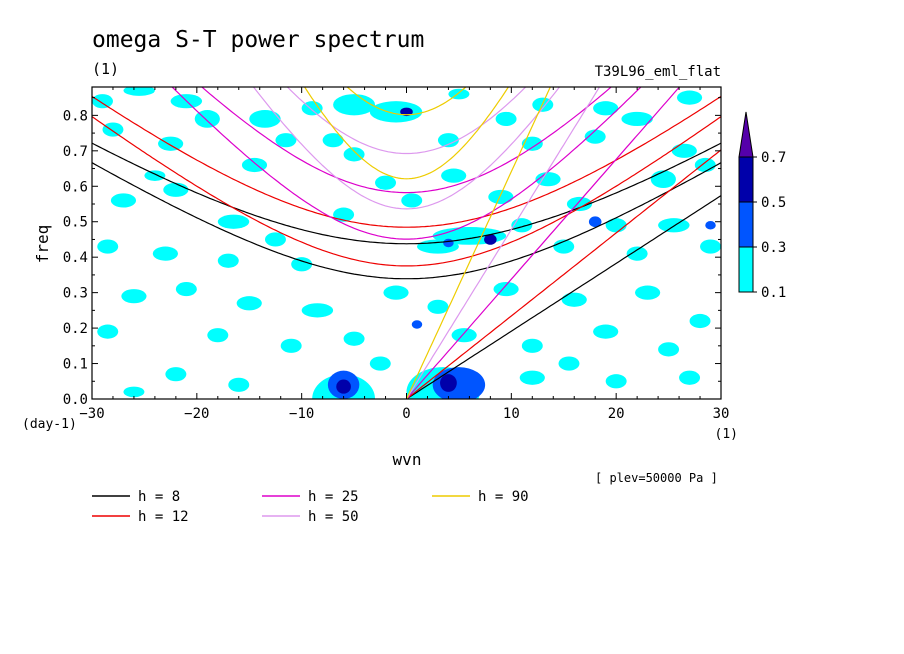 The width and height of the screenshot is (904, 654). What do you see at coordinates (159, 497) in the screenshot?
I see `legend-label: h = 8` at bounding box center [159, 497].